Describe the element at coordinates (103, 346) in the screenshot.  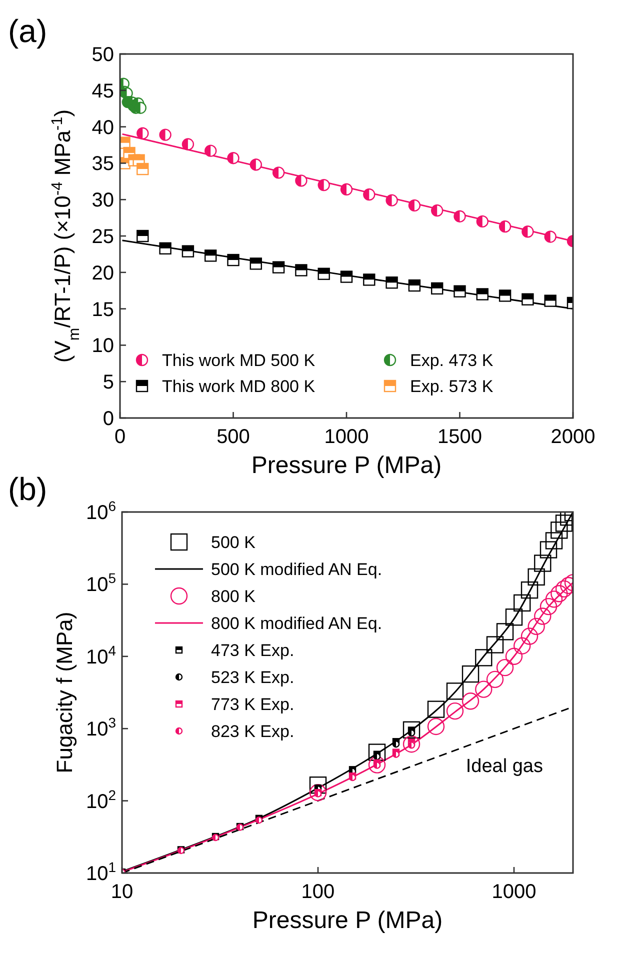
I see `y-tick-label: 10` at that location.